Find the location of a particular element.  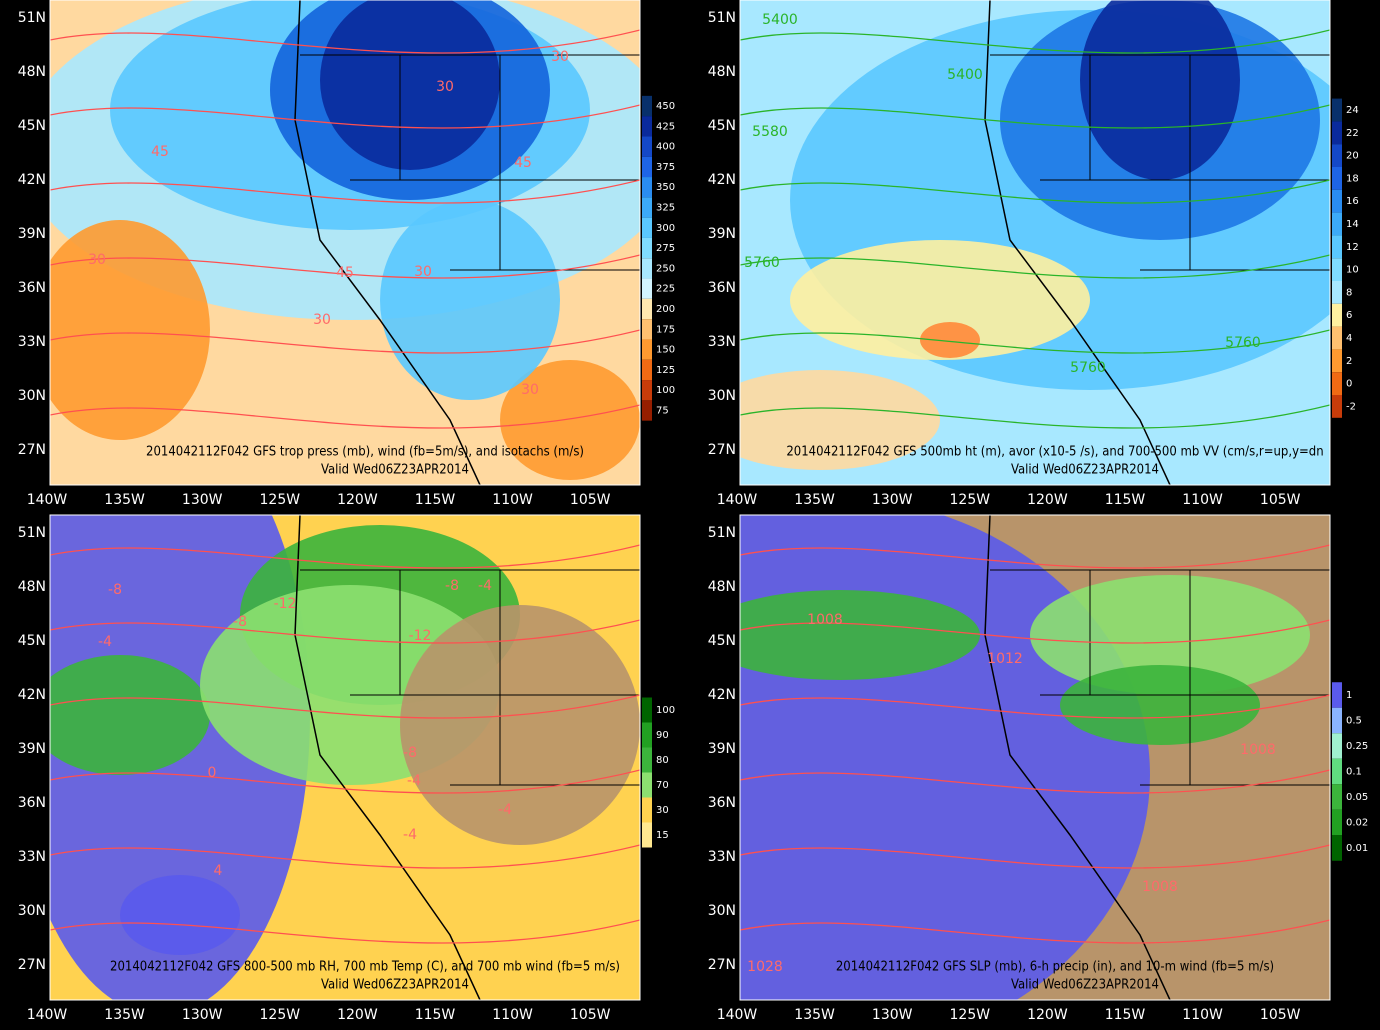

contour-label: -12 is located at coordinates (420, 636).